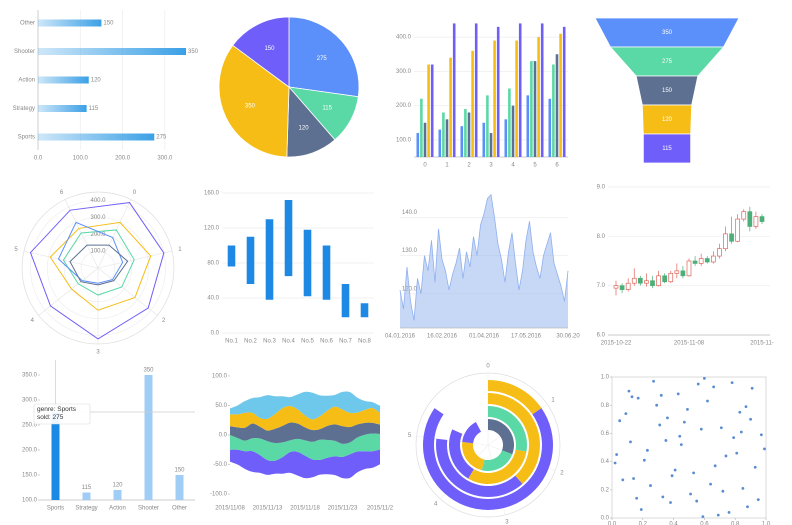  I want to click on chart-panel: 275 115 120 350 150, so click(289, 87).